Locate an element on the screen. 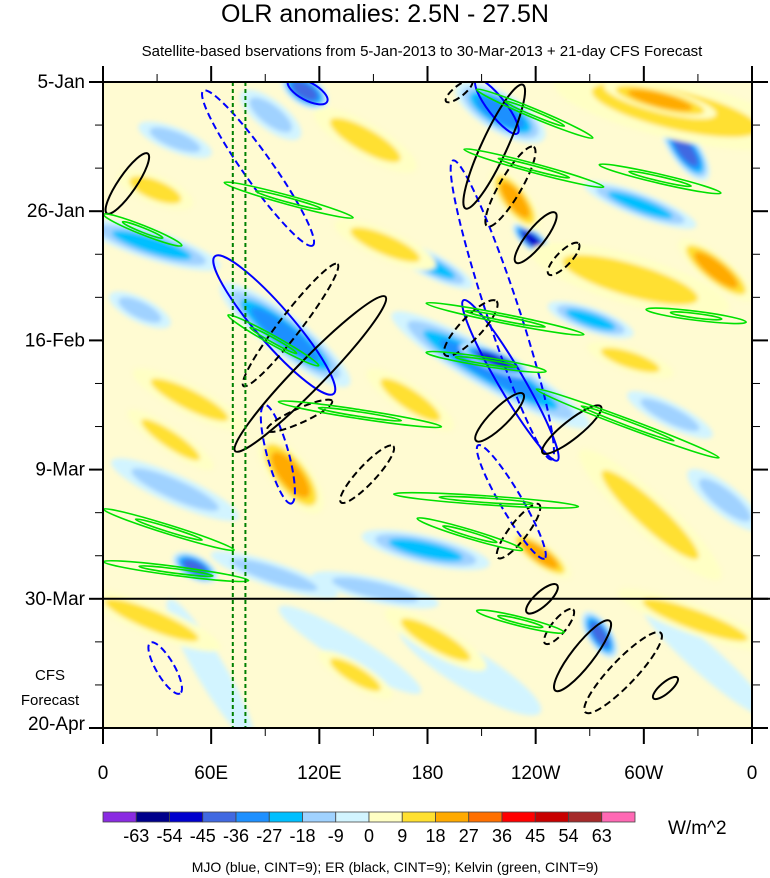 This screenshot has height=878, width=770. forecast-label-cfs: CFS is located at coordinates (50, 675).